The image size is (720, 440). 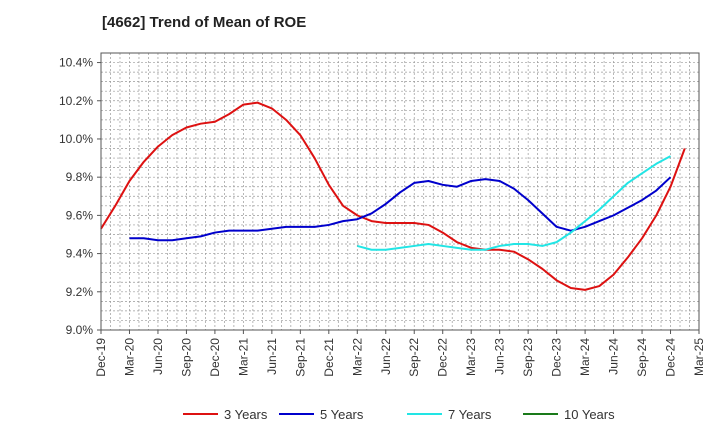 What do you see at coordinates (300, 357) in the screenshot?
I see `x-tick-label: Sep-21` at bounding box center [300, 357].